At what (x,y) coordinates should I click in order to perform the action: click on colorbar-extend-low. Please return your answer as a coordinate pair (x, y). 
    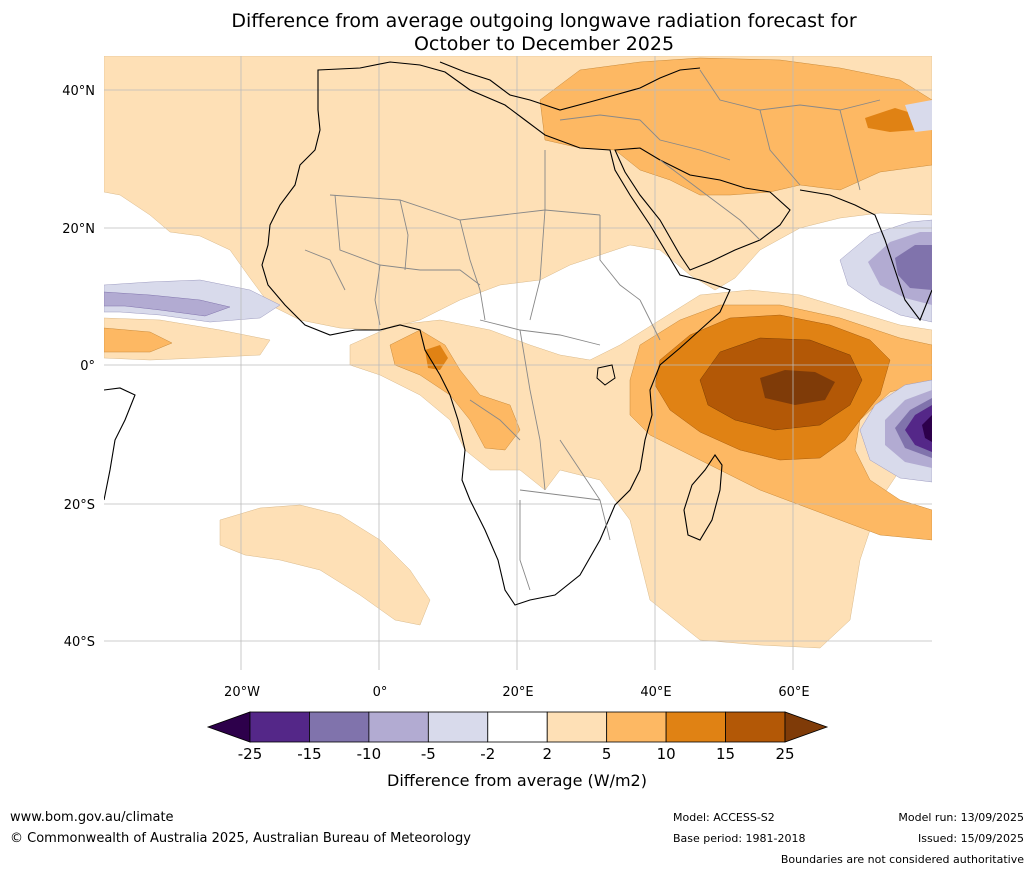
    Looking at the image, I should click on (228, 727).